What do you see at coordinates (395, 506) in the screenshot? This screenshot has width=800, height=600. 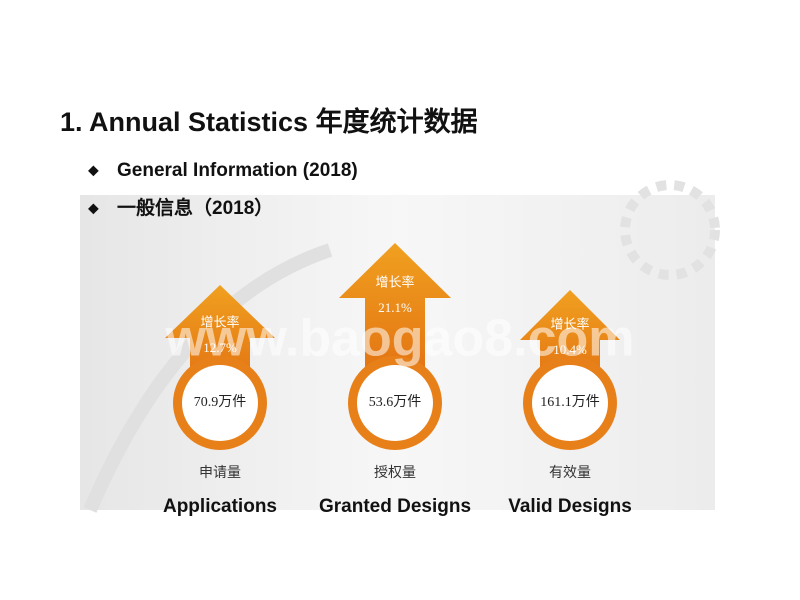 I see `label-en: Granted Designs` at bounding box center [395, 506].